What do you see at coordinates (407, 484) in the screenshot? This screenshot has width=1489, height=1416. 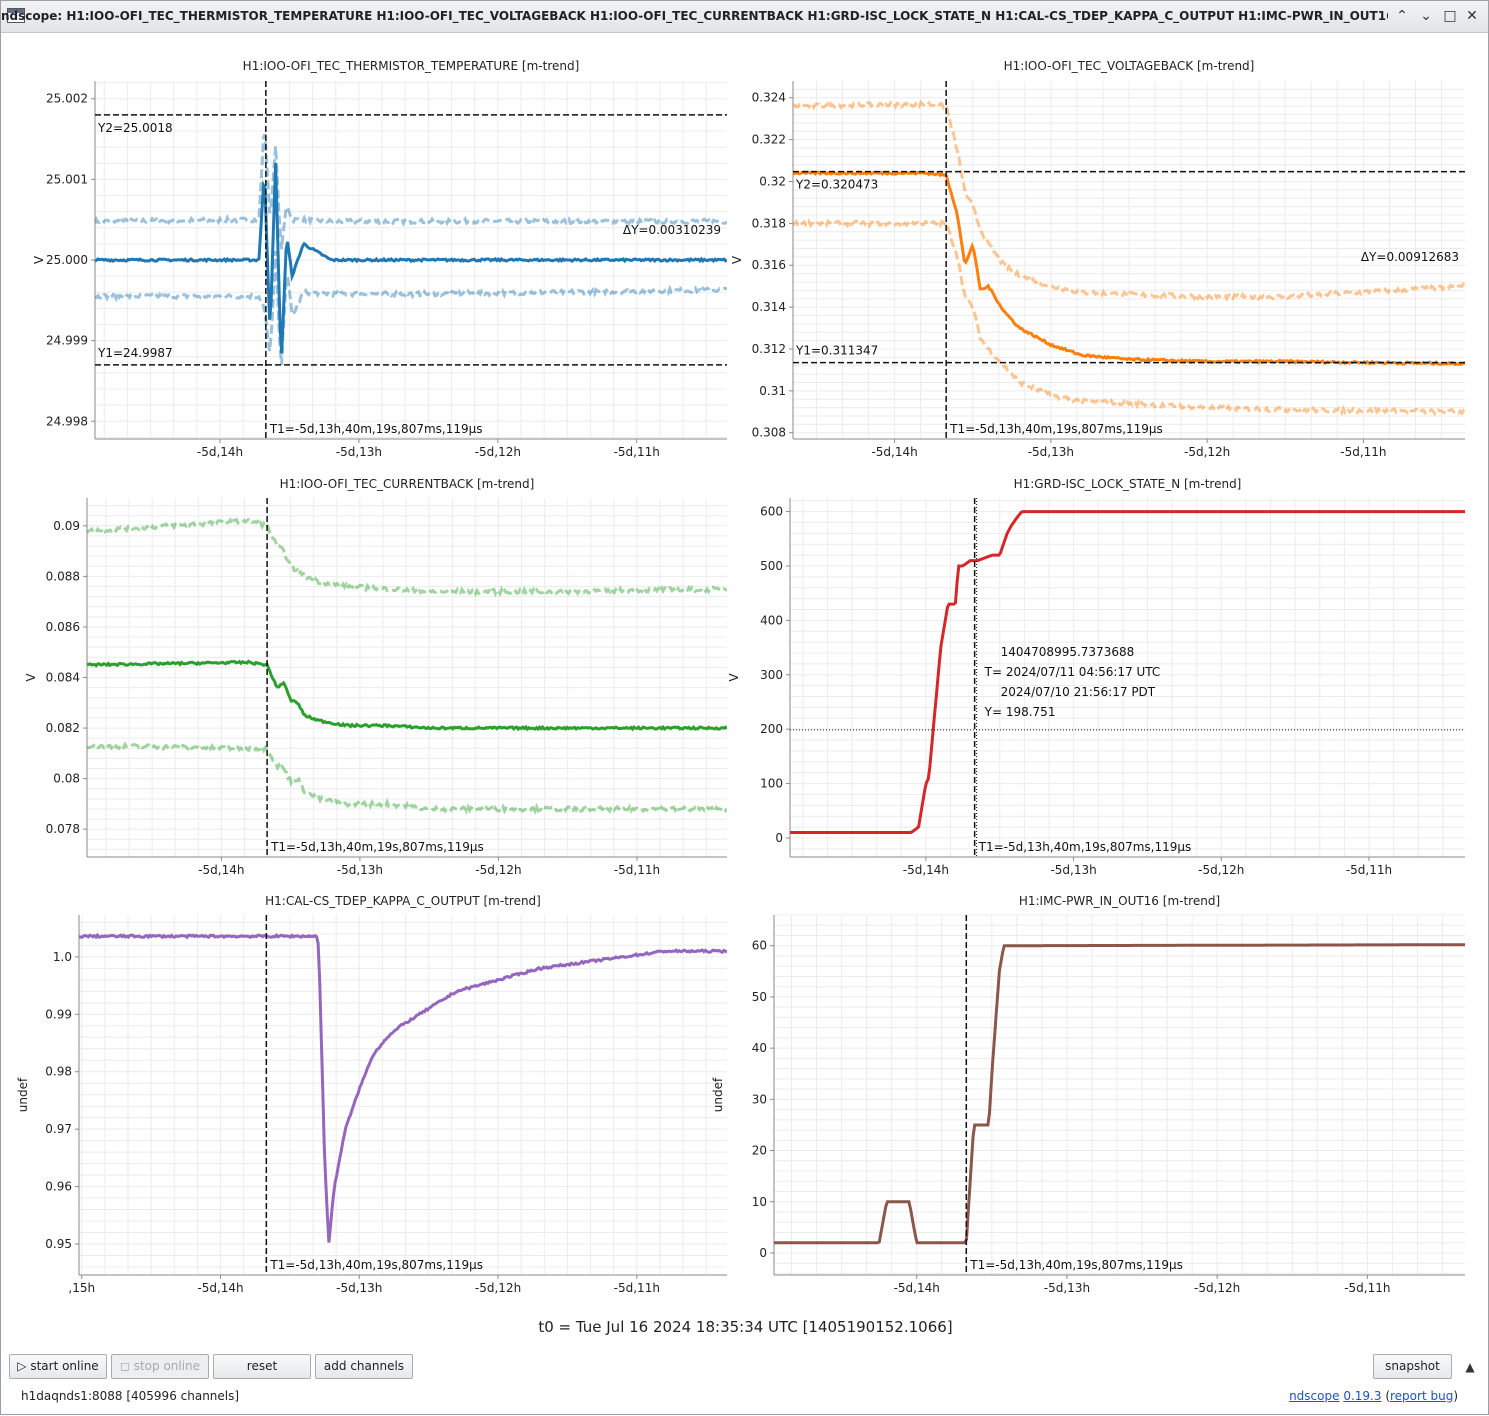 I see `plot-title-current: H1:IOO-OFI_TEC_CURRENTBACK [m-trend]` at bounding box center [407, 484].